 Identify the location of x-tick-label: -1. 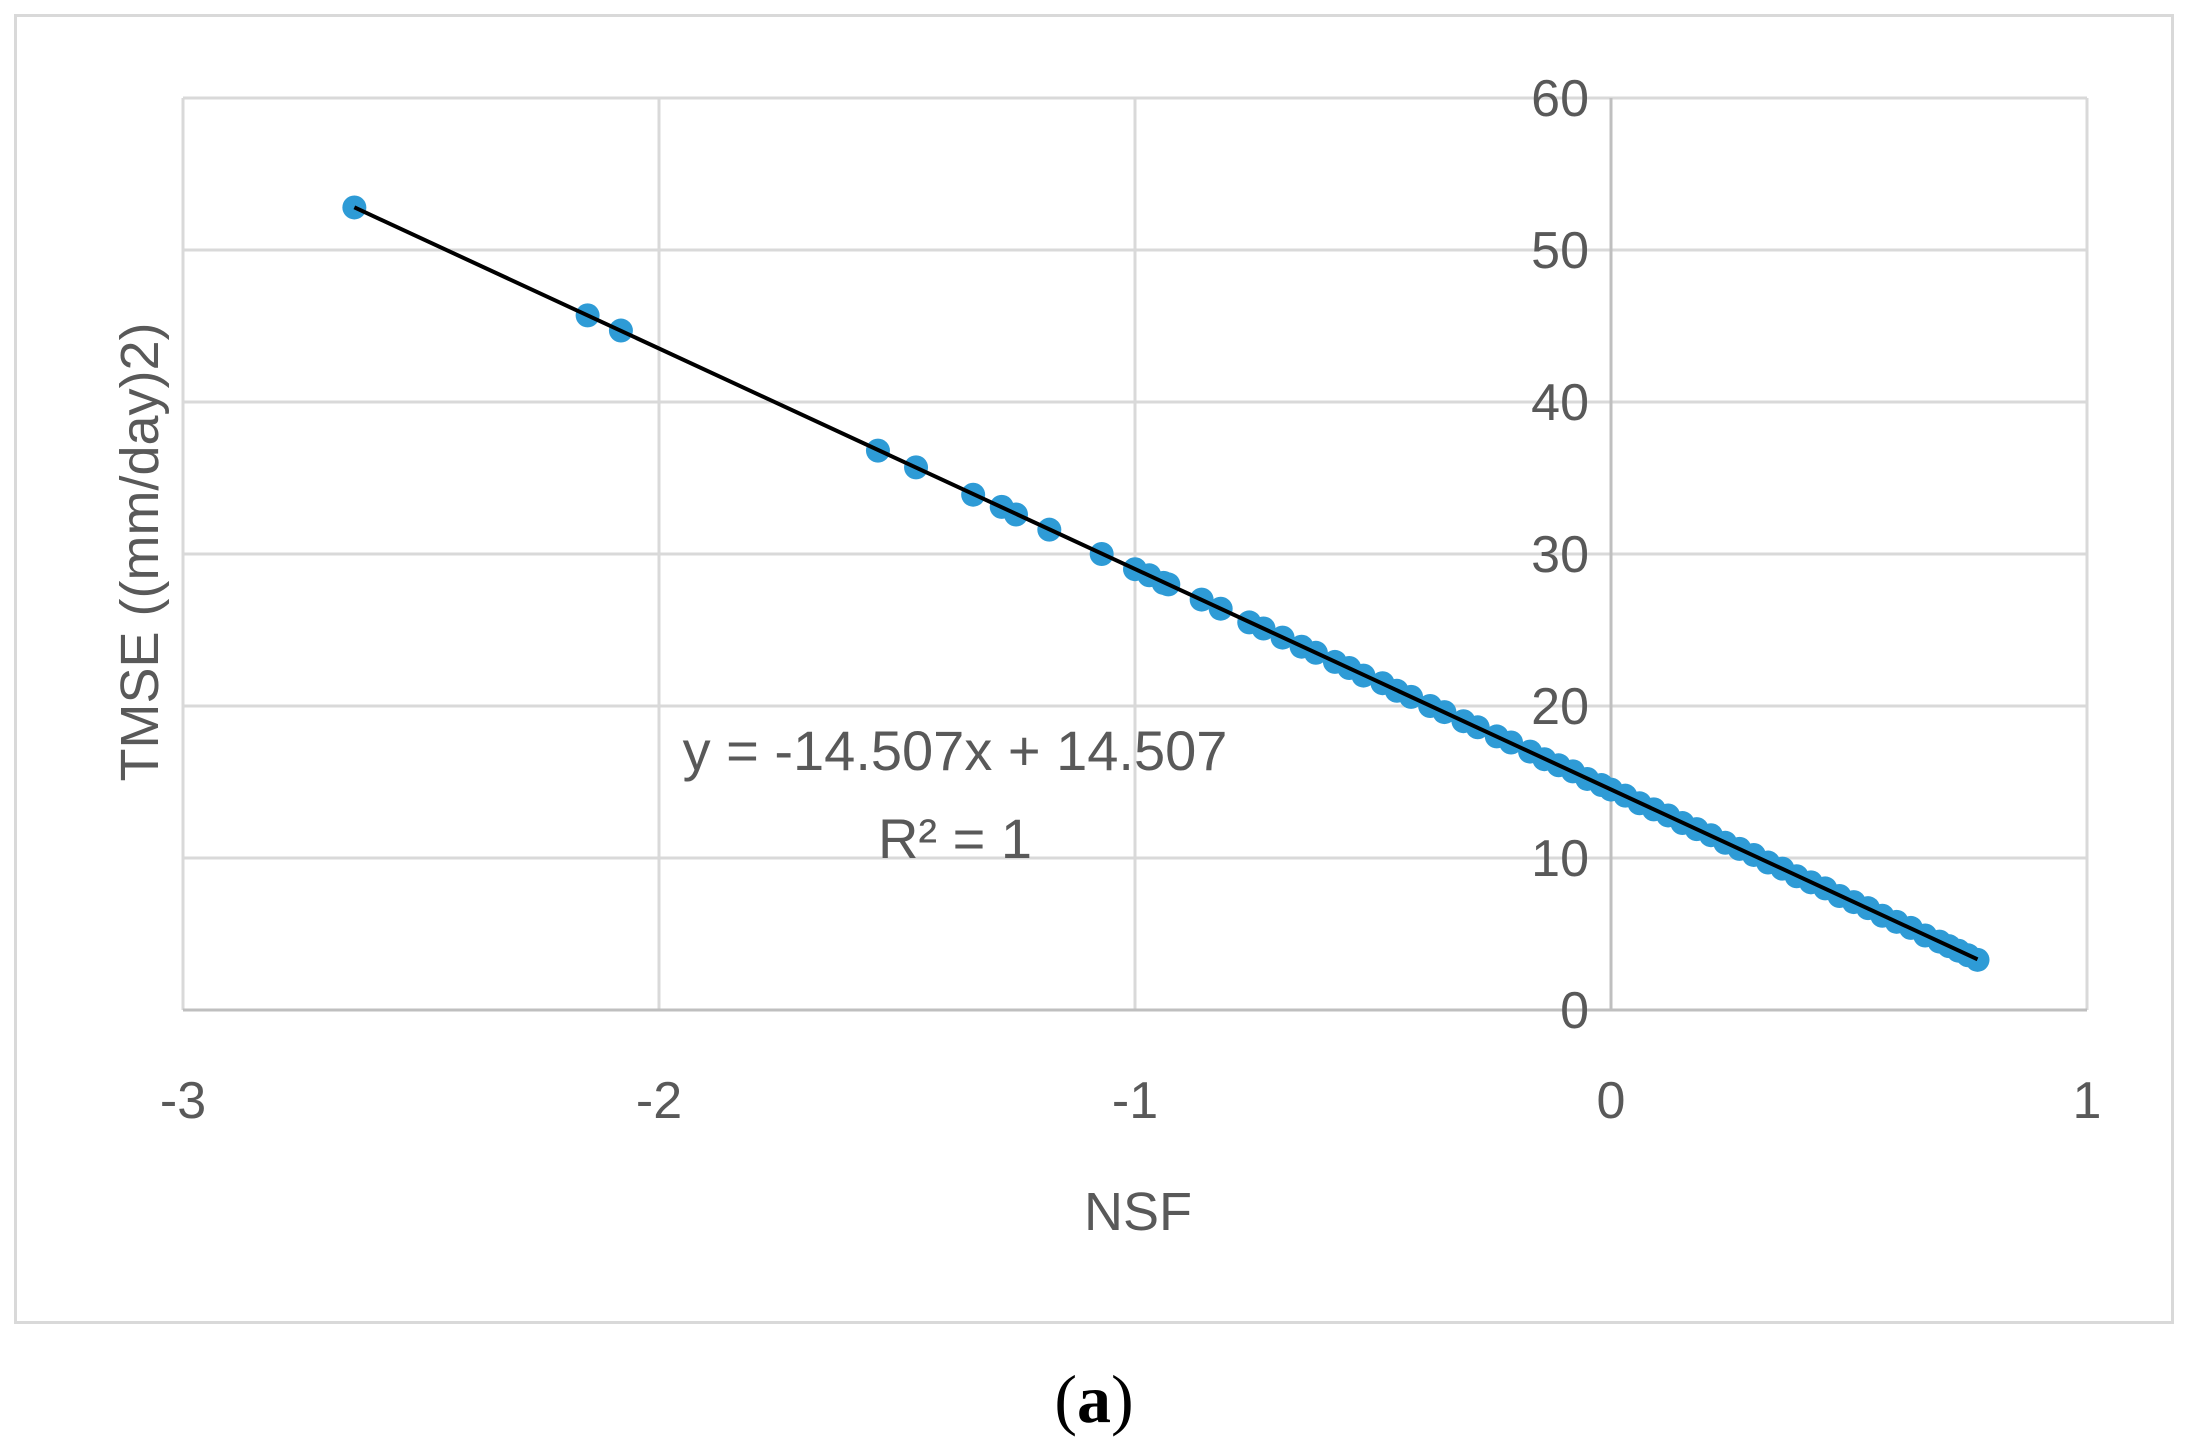
(1135, 1101).